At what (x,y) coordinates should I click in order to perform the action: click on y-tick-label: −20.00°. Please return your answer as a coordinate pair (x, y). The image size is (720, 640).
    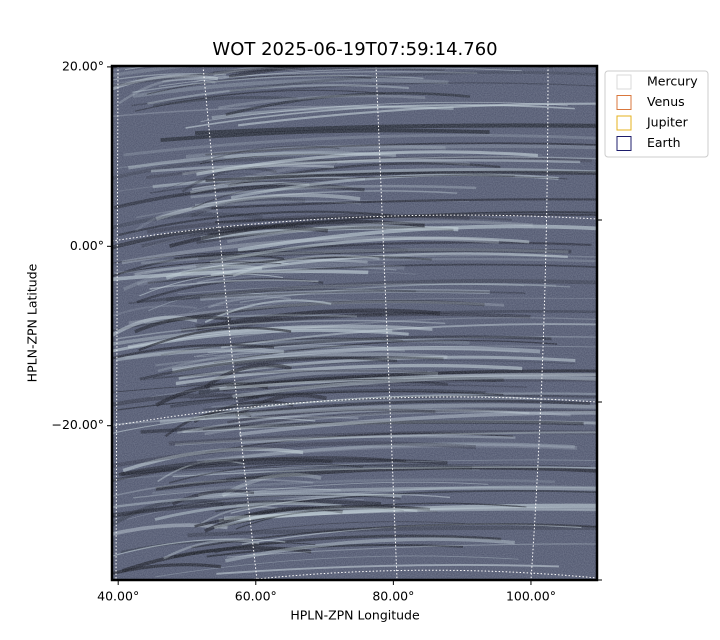
    Looking at the image, I should click on (77, 424).